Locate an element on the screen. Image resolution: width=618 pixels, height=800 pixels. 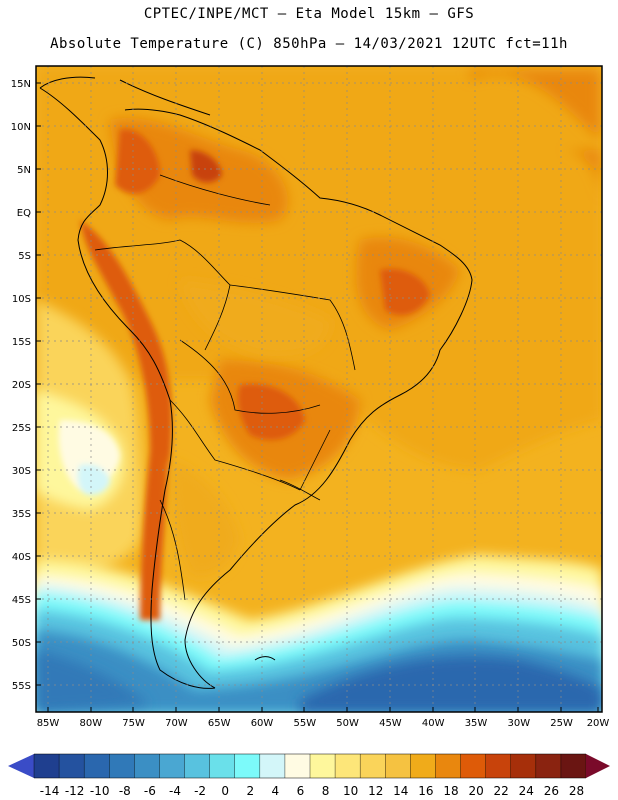
lon-label: 75W is located at coordinates (133, 723).